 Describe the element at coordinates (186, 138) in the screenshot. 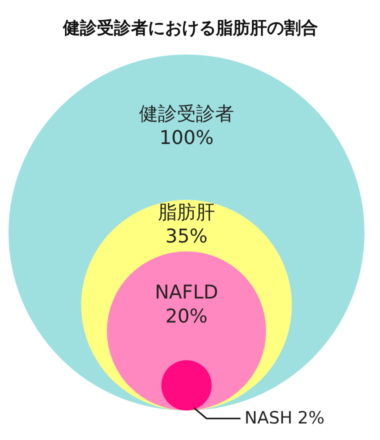

I see `data-label: 100%` at that location.